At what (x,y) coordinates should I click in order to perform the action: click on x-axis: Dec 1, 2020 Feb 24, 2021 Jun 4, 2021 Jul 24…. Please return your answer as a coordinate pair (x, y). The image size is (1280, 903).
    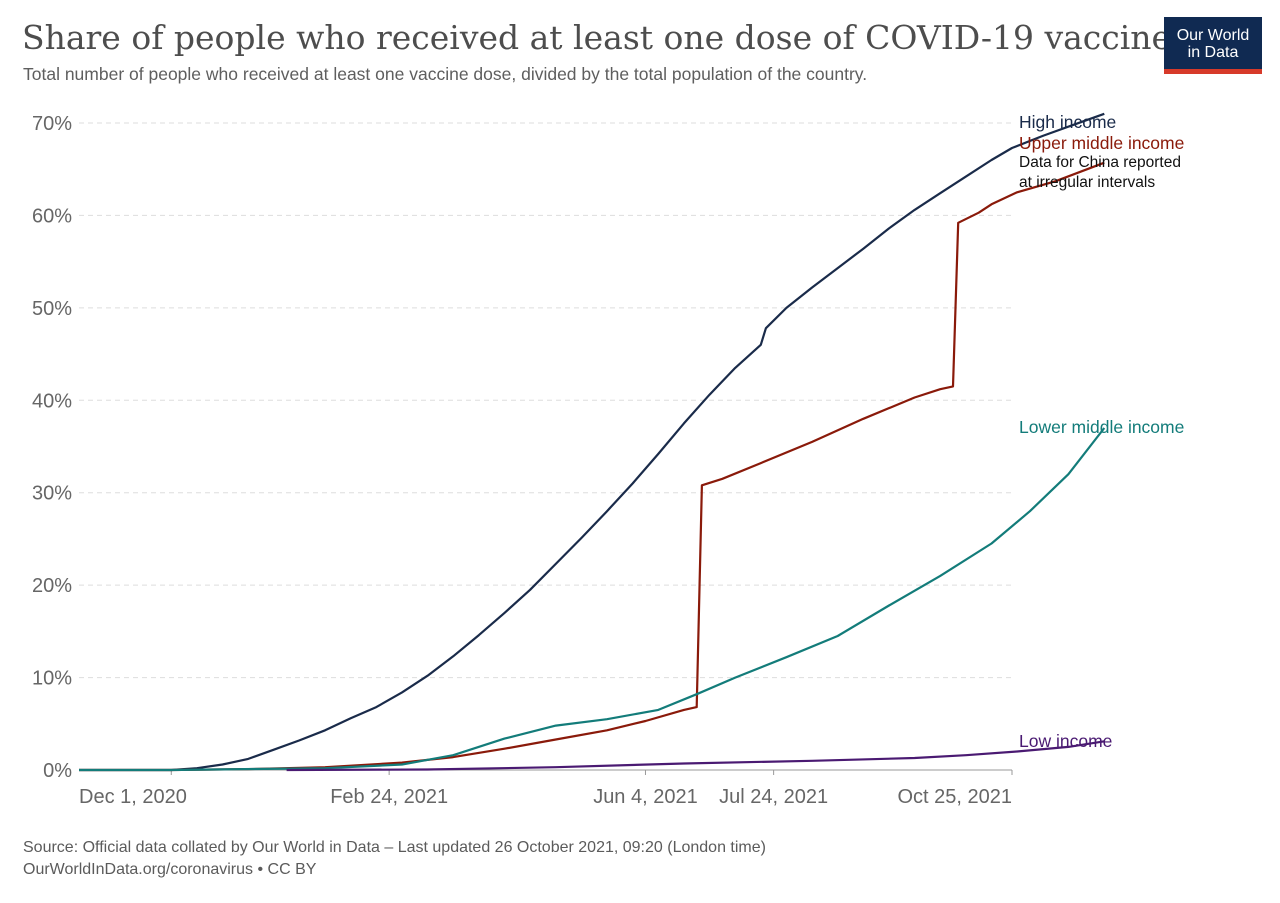
    Looking at the image, I should click on (546, 788).